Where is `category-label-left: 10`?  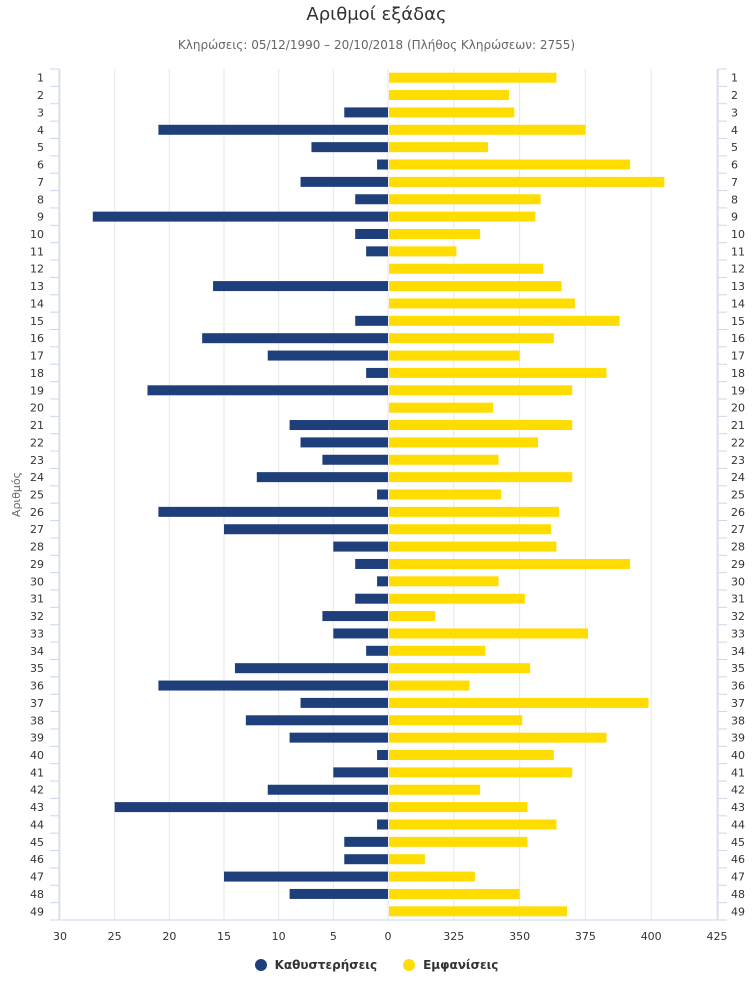
category-label-left: 10 is located at coordinates (37, 234).